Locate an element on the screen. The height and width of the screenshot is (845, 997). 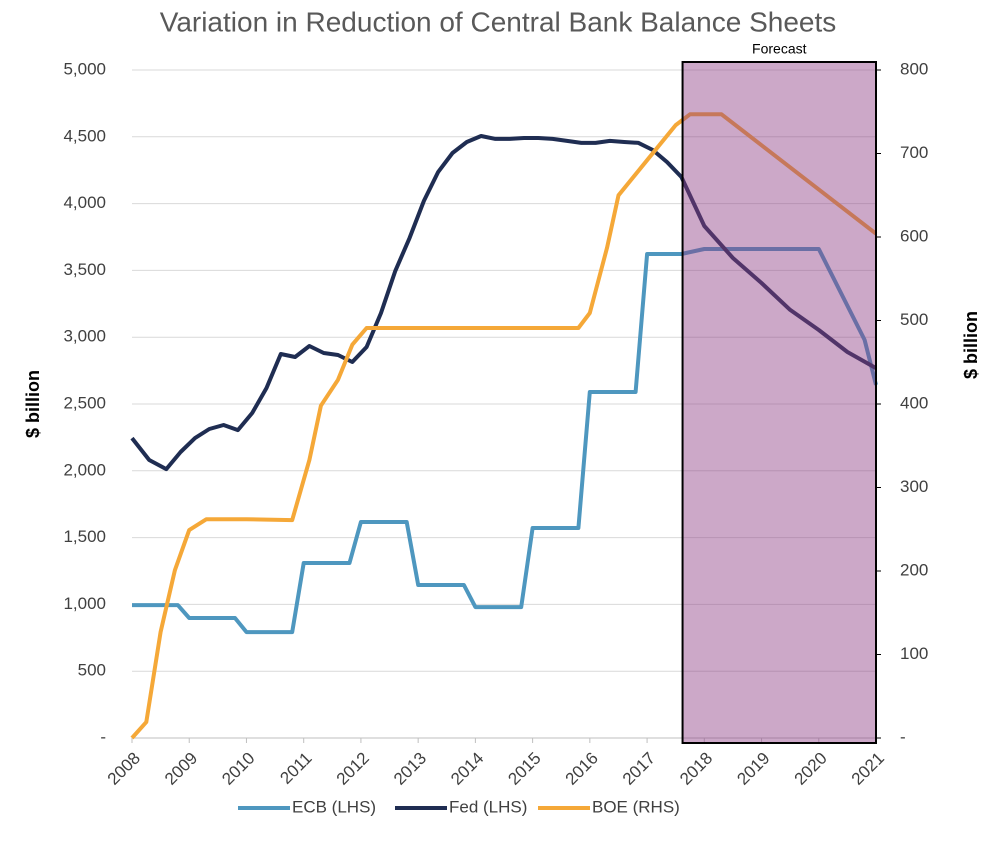
x-tick-label: 2019 is located at coordinates (753, 769).